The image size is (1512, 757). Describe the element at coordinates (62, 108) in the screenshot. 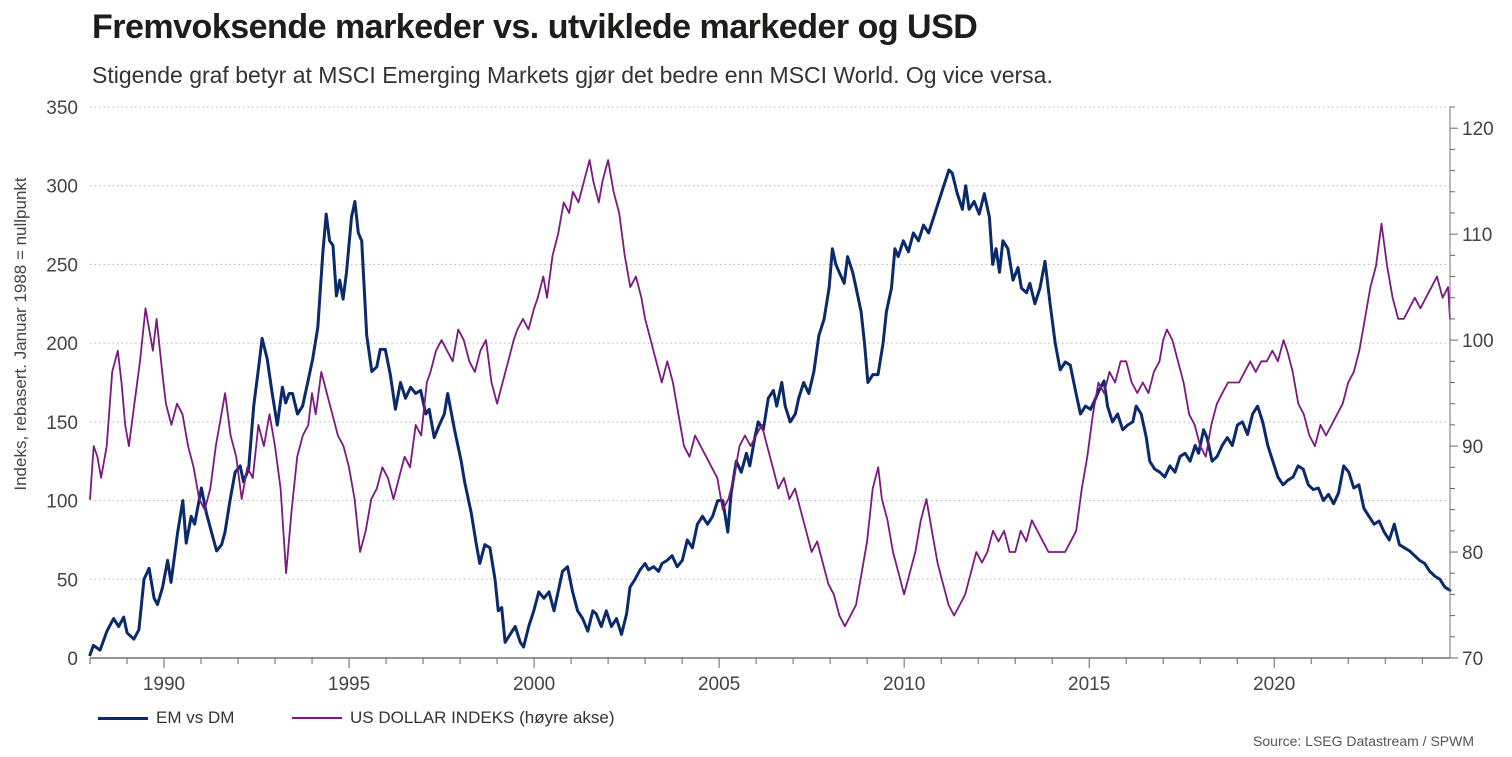

I see `left-tick-label: 350` at that location.